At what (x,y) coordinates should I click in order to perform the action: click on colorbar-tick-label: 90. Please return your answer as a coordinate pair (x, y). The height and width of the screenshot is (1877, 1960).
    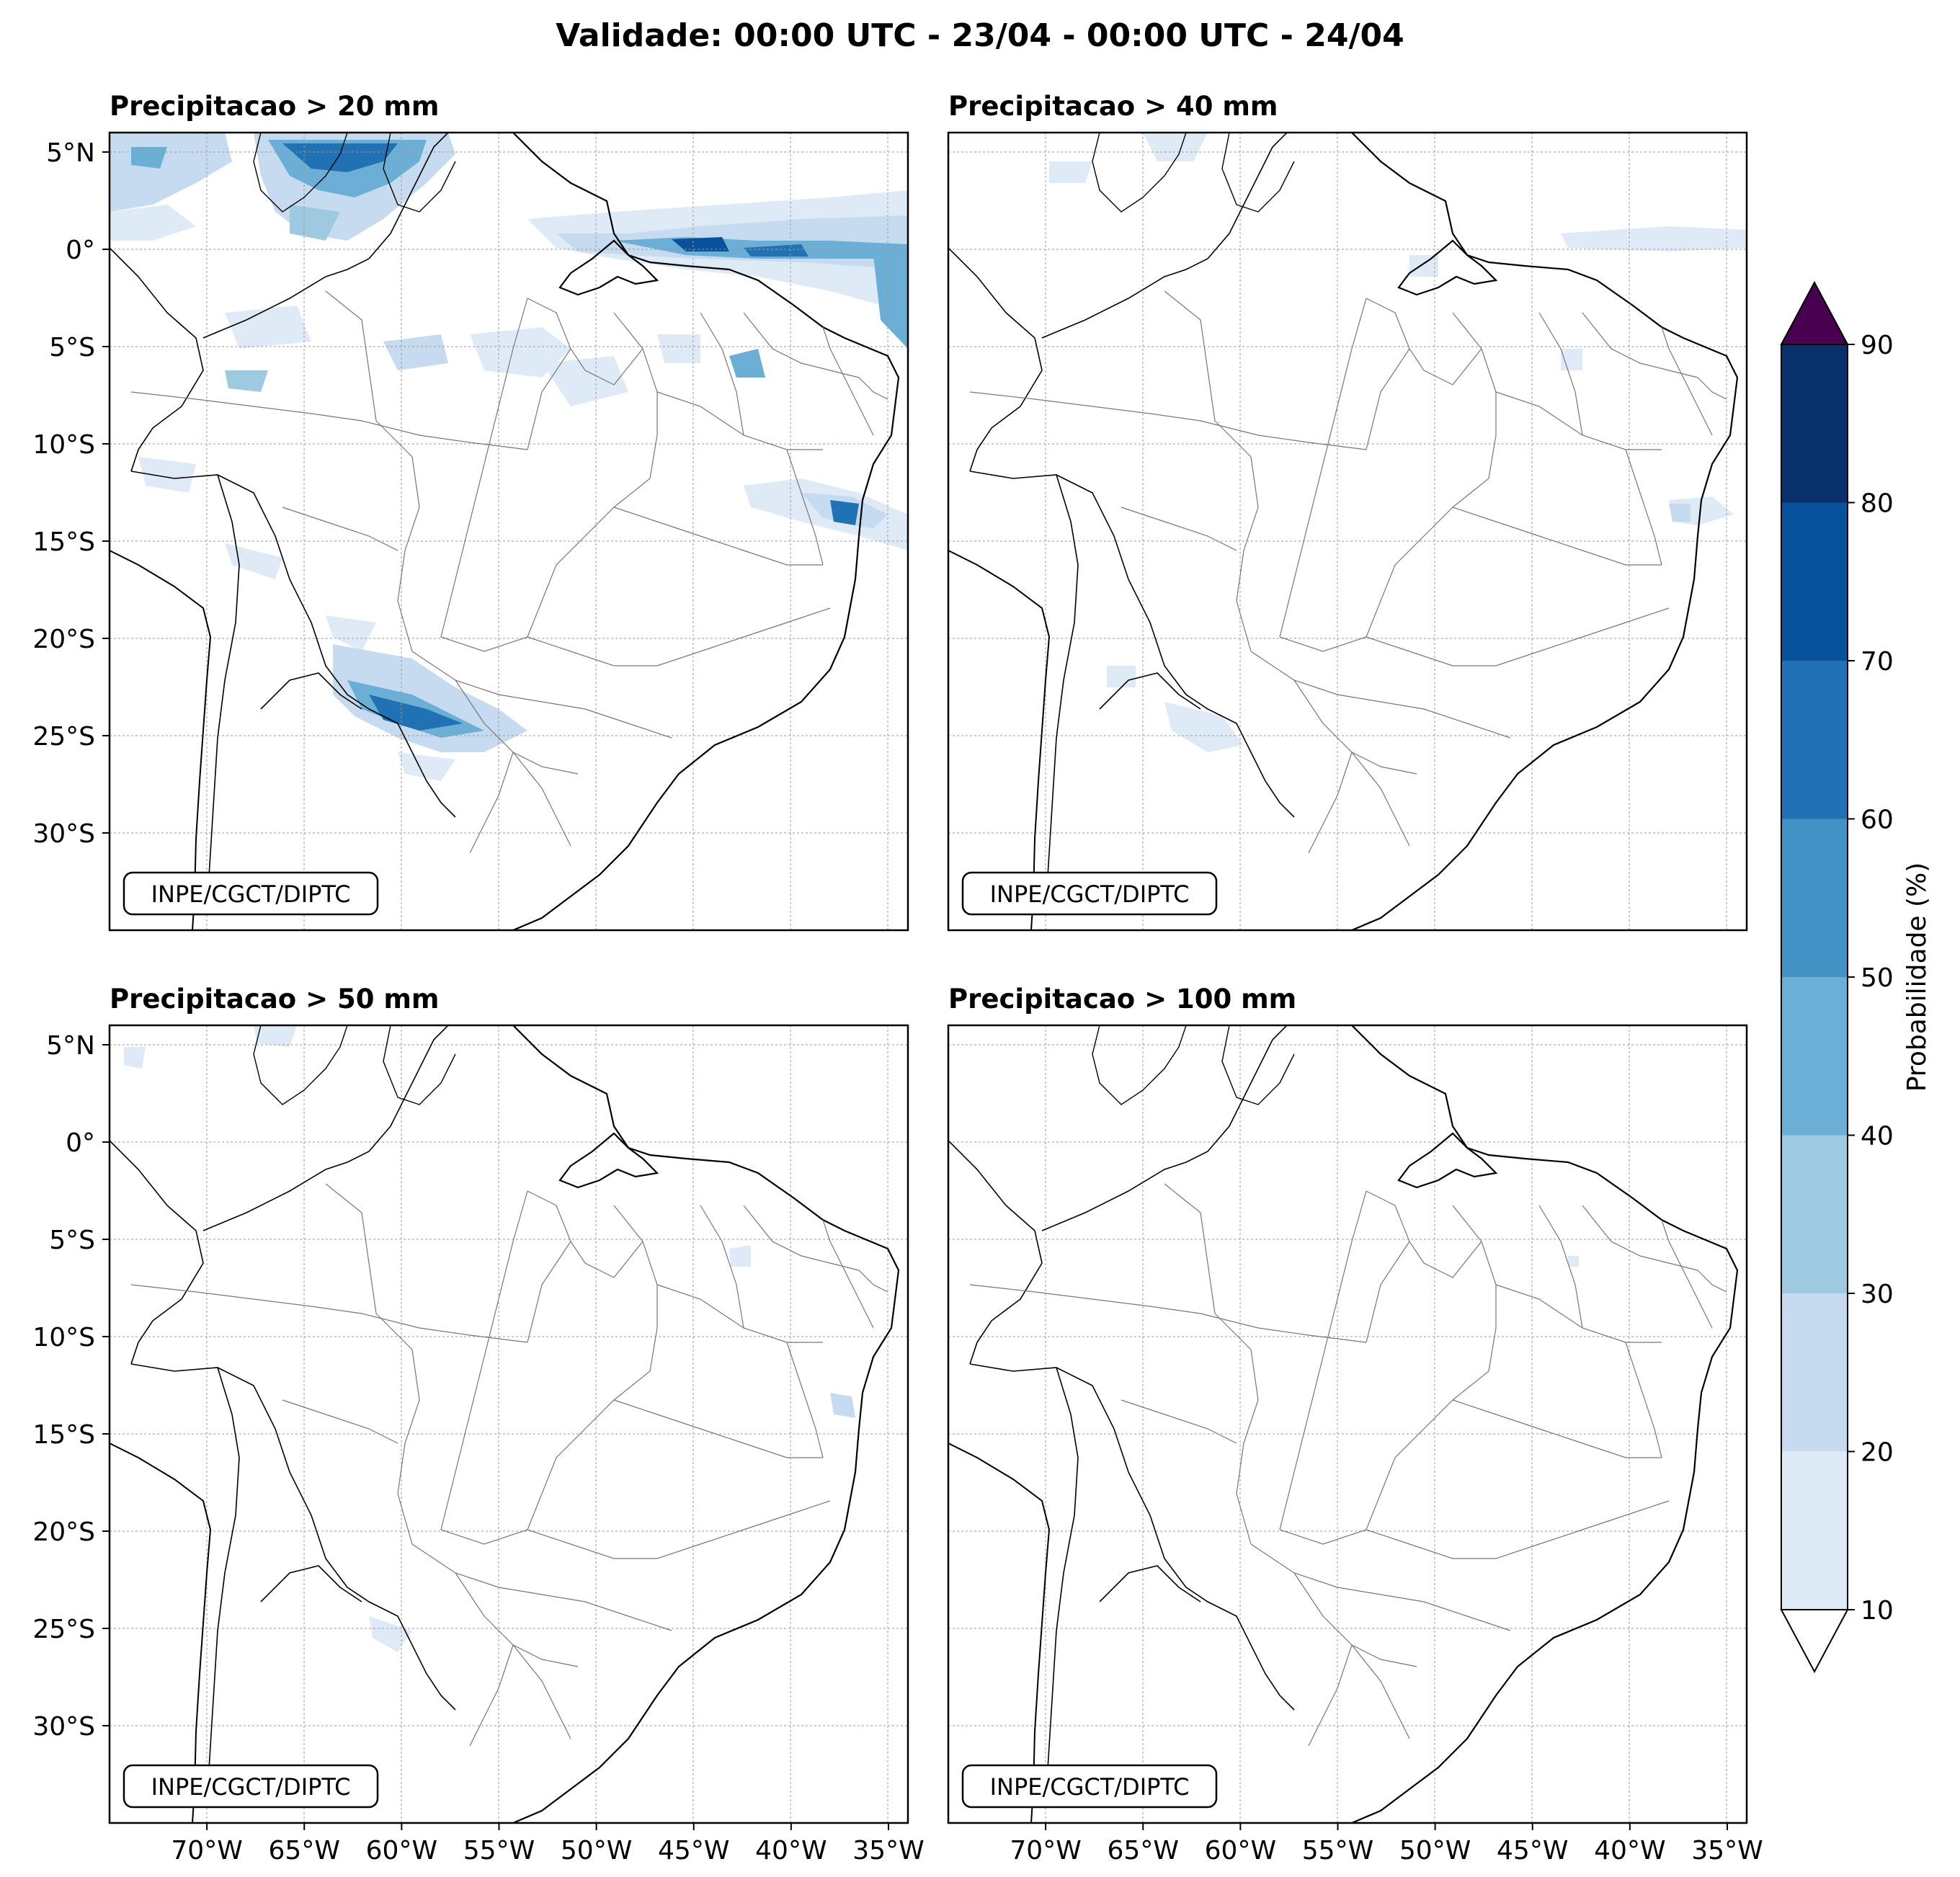
    Looking at the image, I should click on (1877, 345).